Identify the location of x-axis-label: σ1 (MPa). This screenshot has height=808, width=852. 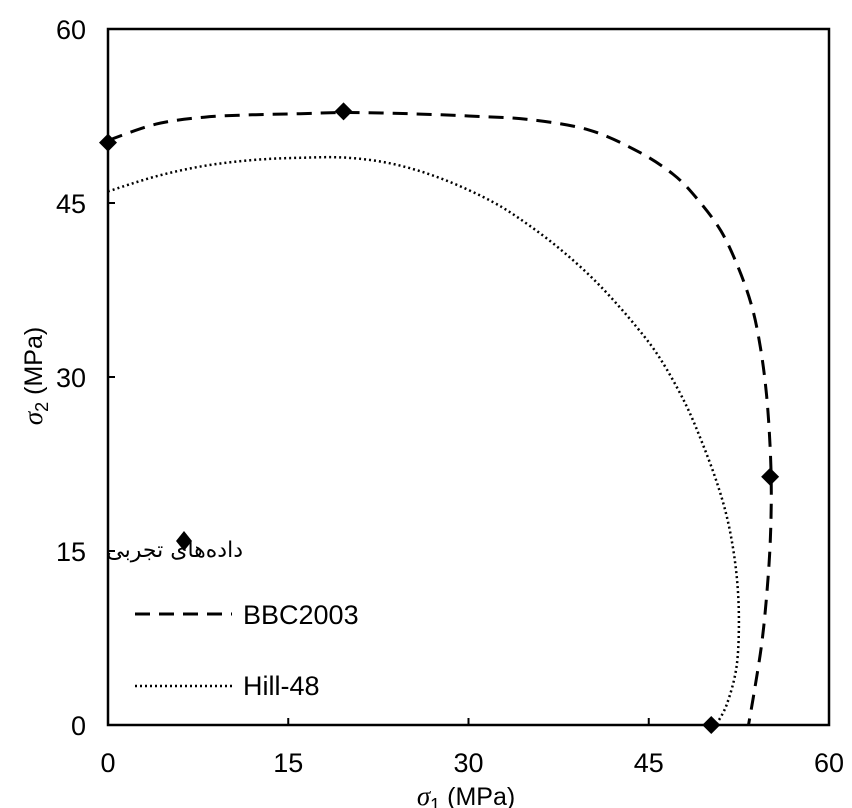
(466, 794).